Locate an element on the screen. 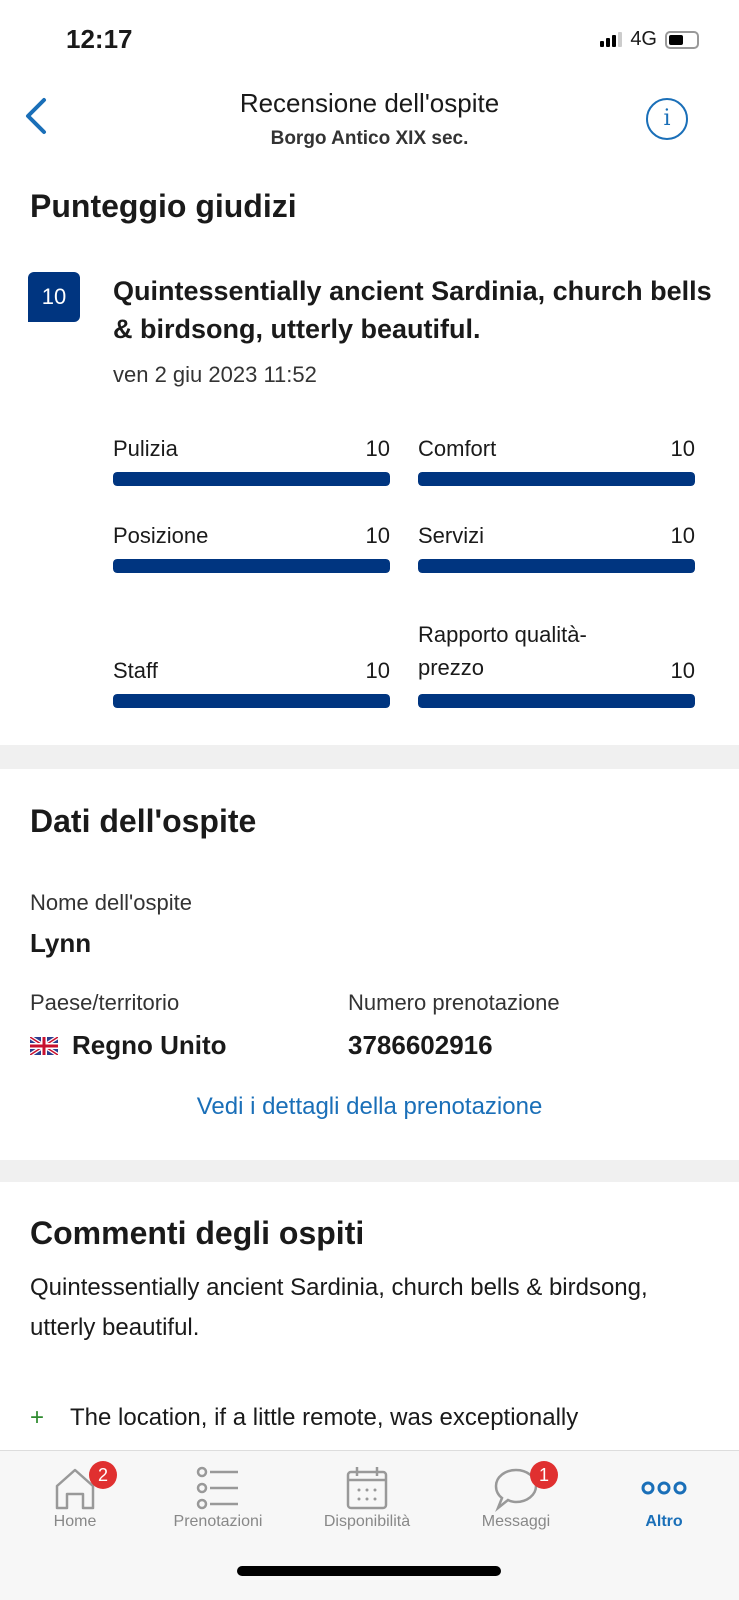 The image size is (739, 1600). country-name: Regno Unito is located at coordinates (149, 1045).